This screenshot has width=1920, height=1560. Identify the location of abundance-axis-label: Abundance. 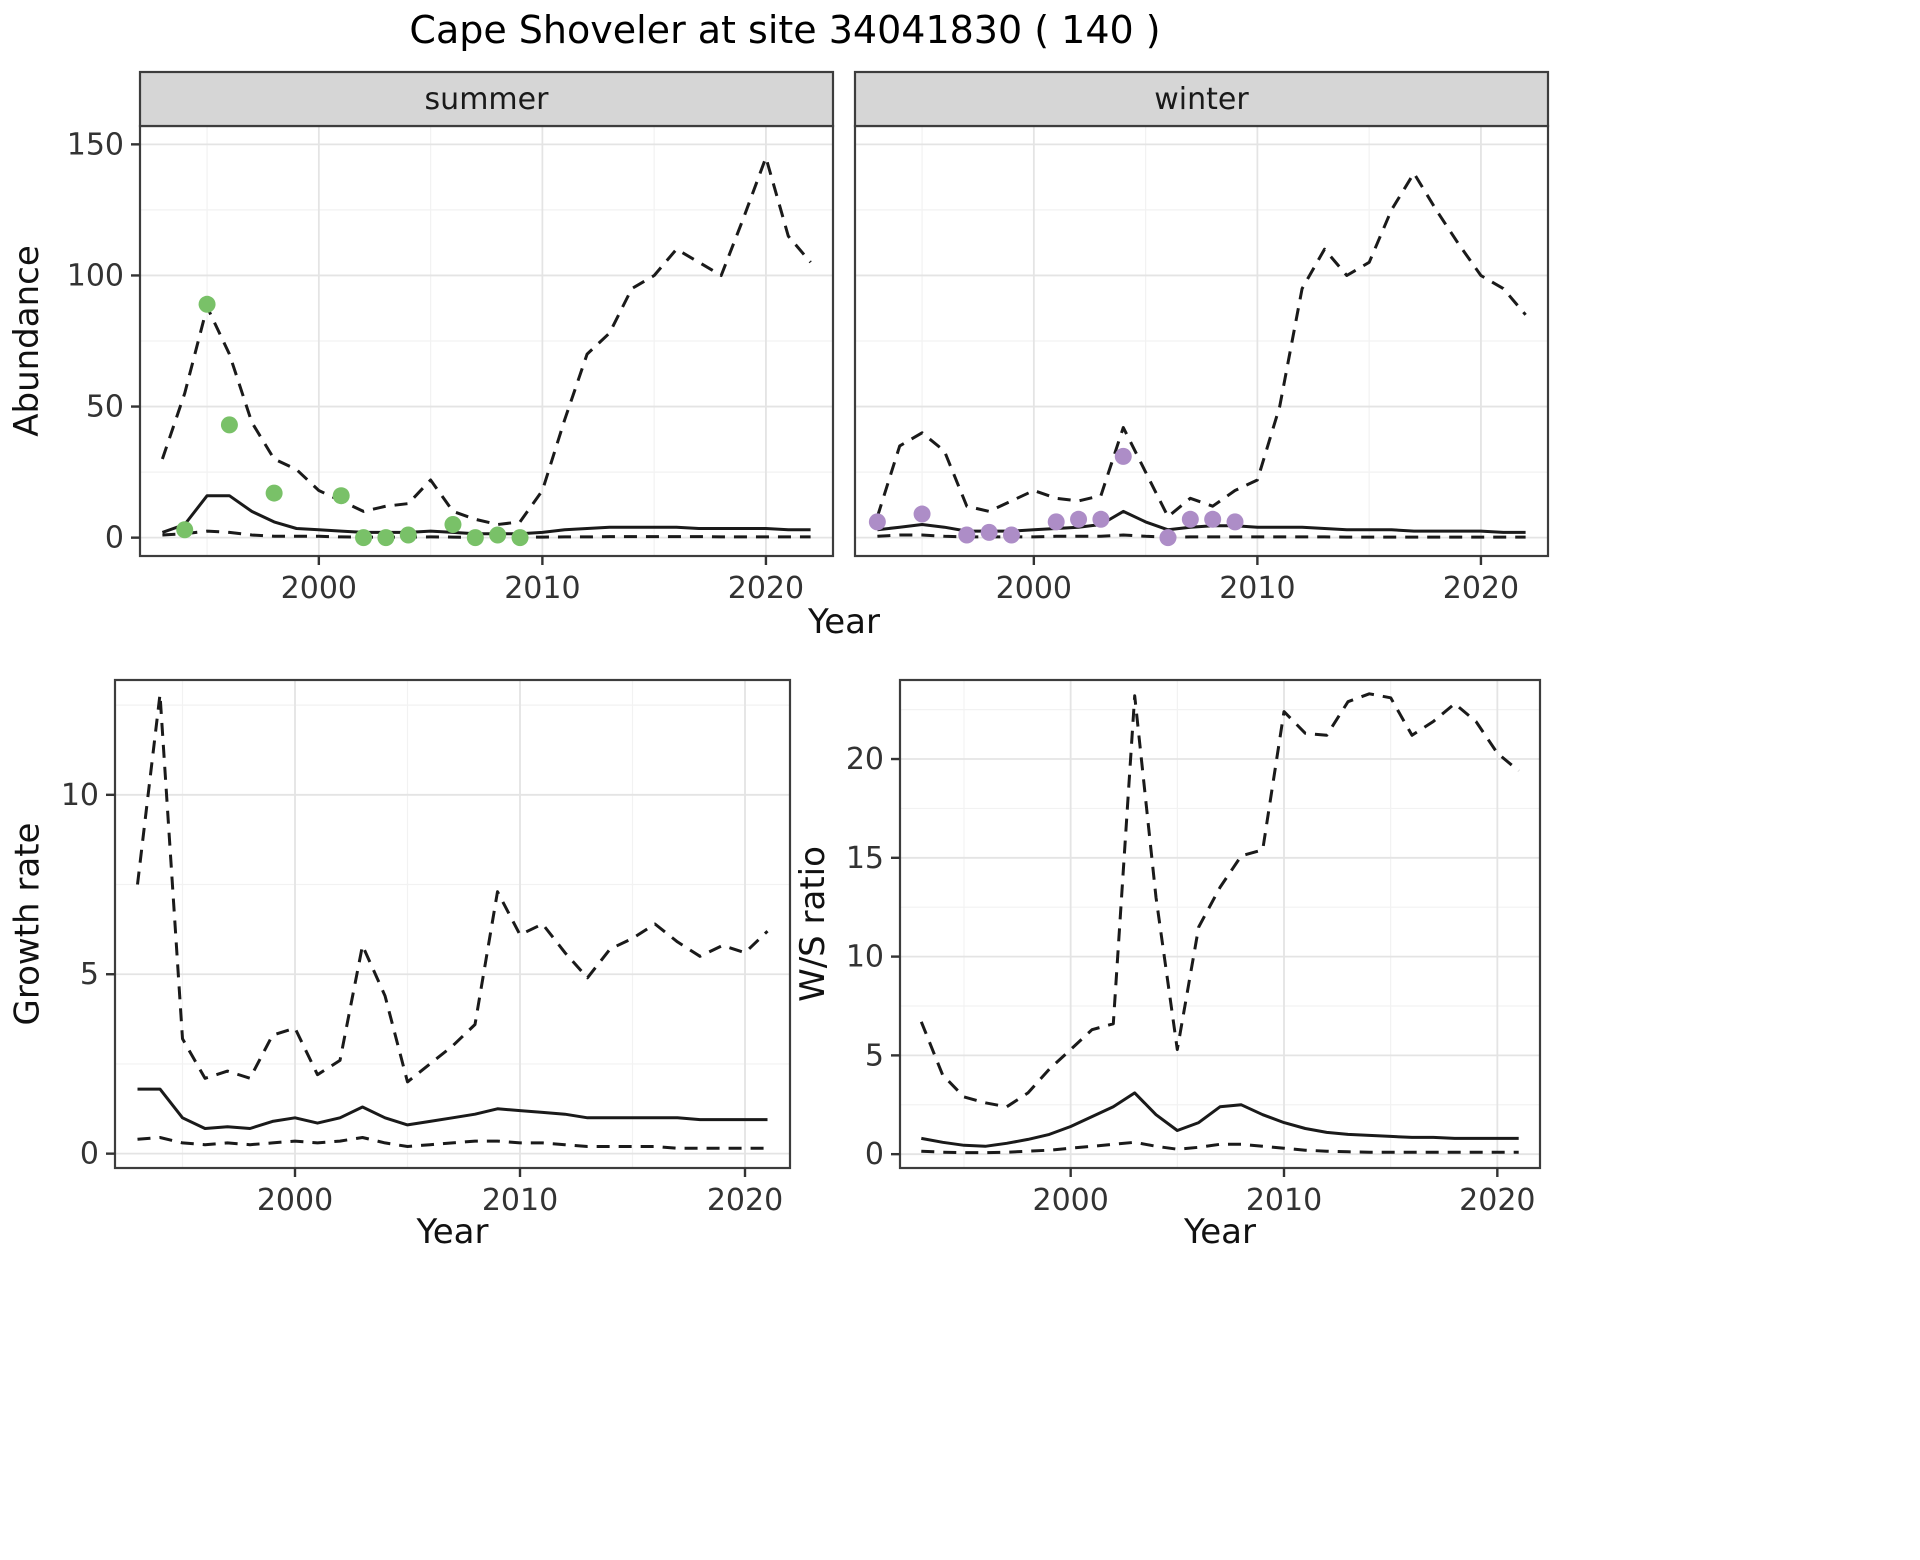
(27, 341).